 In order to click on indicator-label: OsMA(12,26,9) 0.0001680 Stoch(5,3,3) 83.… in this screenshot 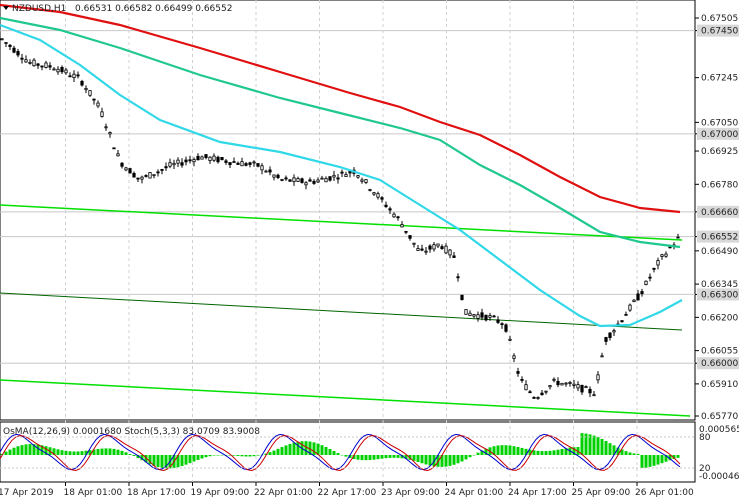, I will do `click(131, 432)`.